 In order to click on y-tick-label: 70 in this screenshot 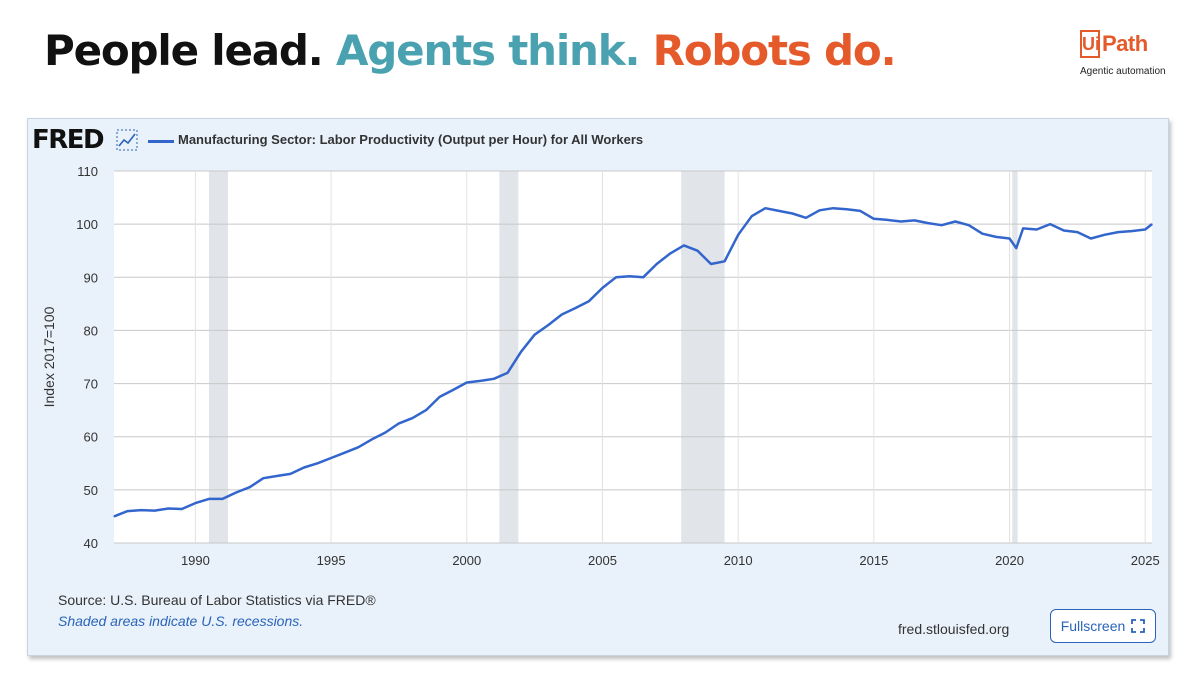, I will do `click(91, 384)`.